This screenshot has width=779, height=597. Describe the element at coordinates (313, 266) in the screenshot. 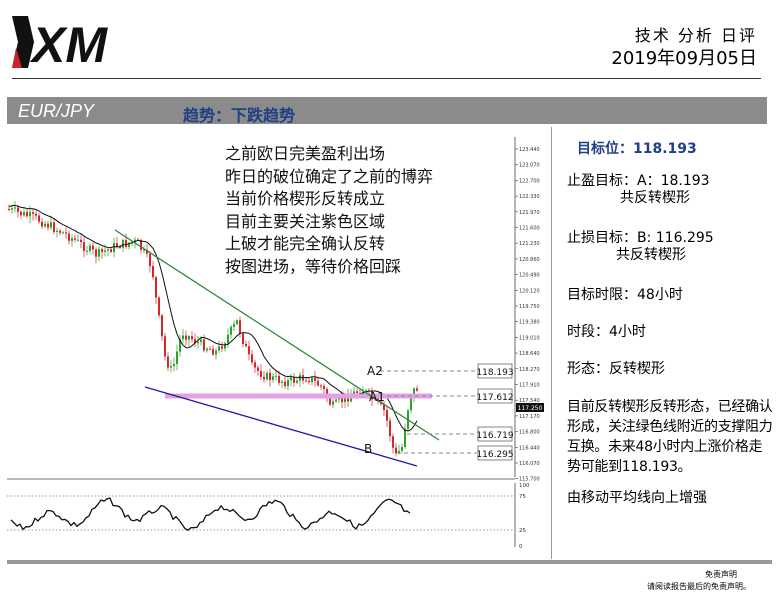

I see `annotation-line-6: 按图进场，等待价格回踩` at that location.